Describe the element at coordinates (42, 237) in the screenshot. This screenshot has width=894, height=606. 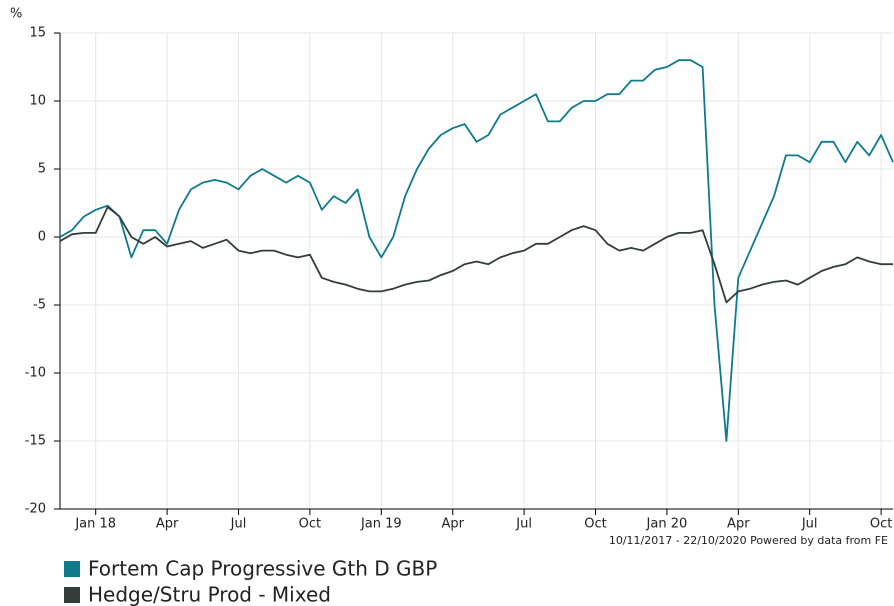
I see `y-tick-label: 0` at that location.